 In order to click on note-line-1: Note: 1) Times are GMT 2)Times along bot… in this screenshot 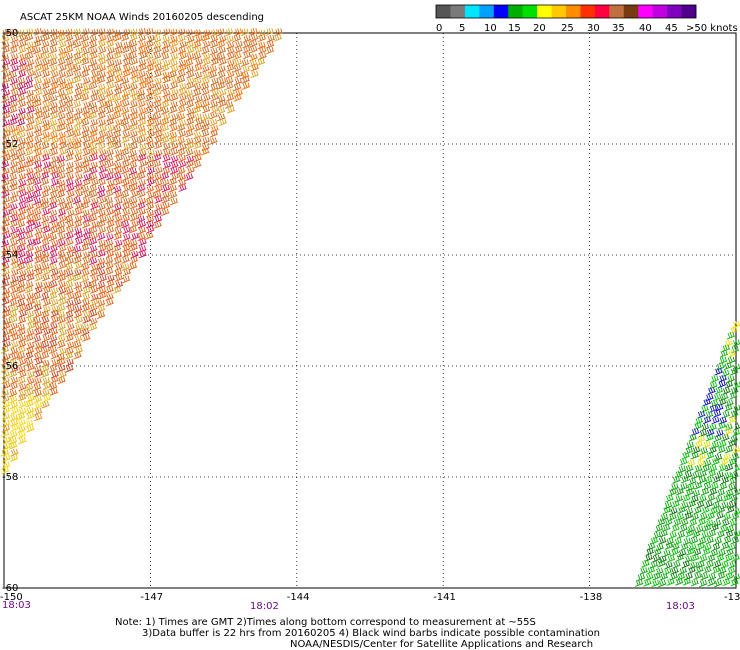, I will do `click(325, 622)`.